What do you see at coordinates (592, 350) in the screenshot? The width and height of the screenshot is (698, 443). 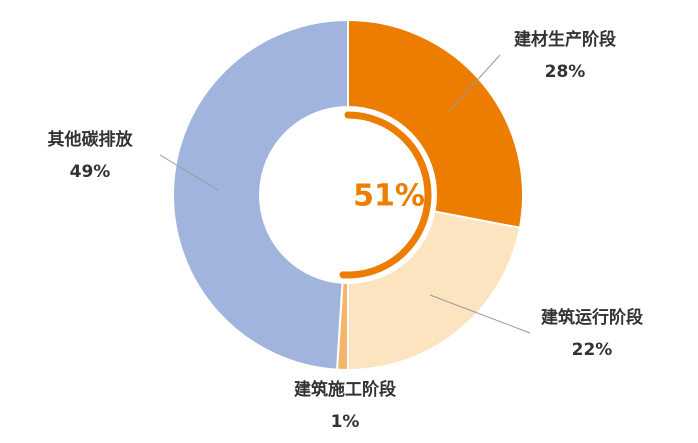 I see `value-label: 22%` at bounding box center [592, 350].